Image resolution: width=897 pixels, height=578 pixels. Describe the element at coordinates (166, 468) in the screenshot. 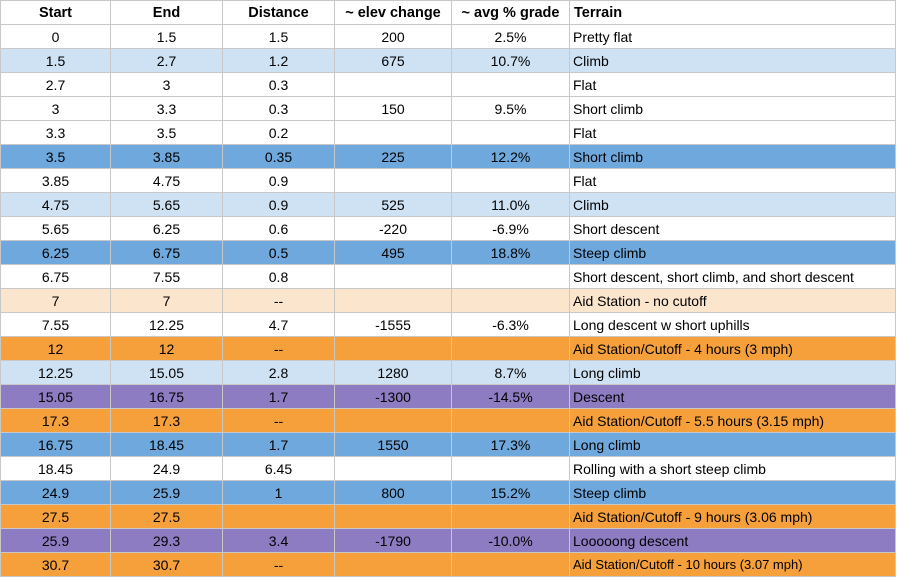

I see `cell-end: 24.9` at that location.